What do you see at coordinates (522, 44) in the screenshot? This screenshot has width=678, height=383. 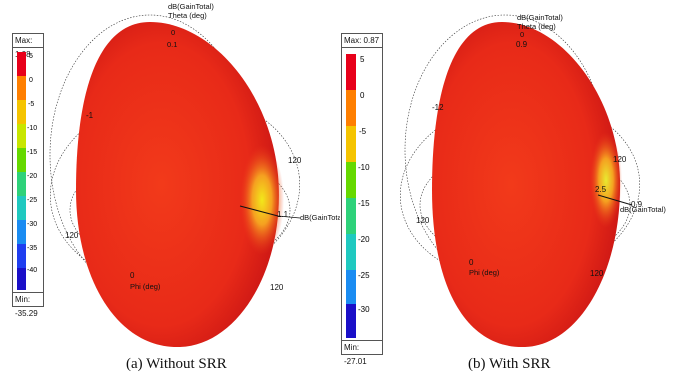 I see `theta-tick: 0.9` at bounding box center [522, 44].